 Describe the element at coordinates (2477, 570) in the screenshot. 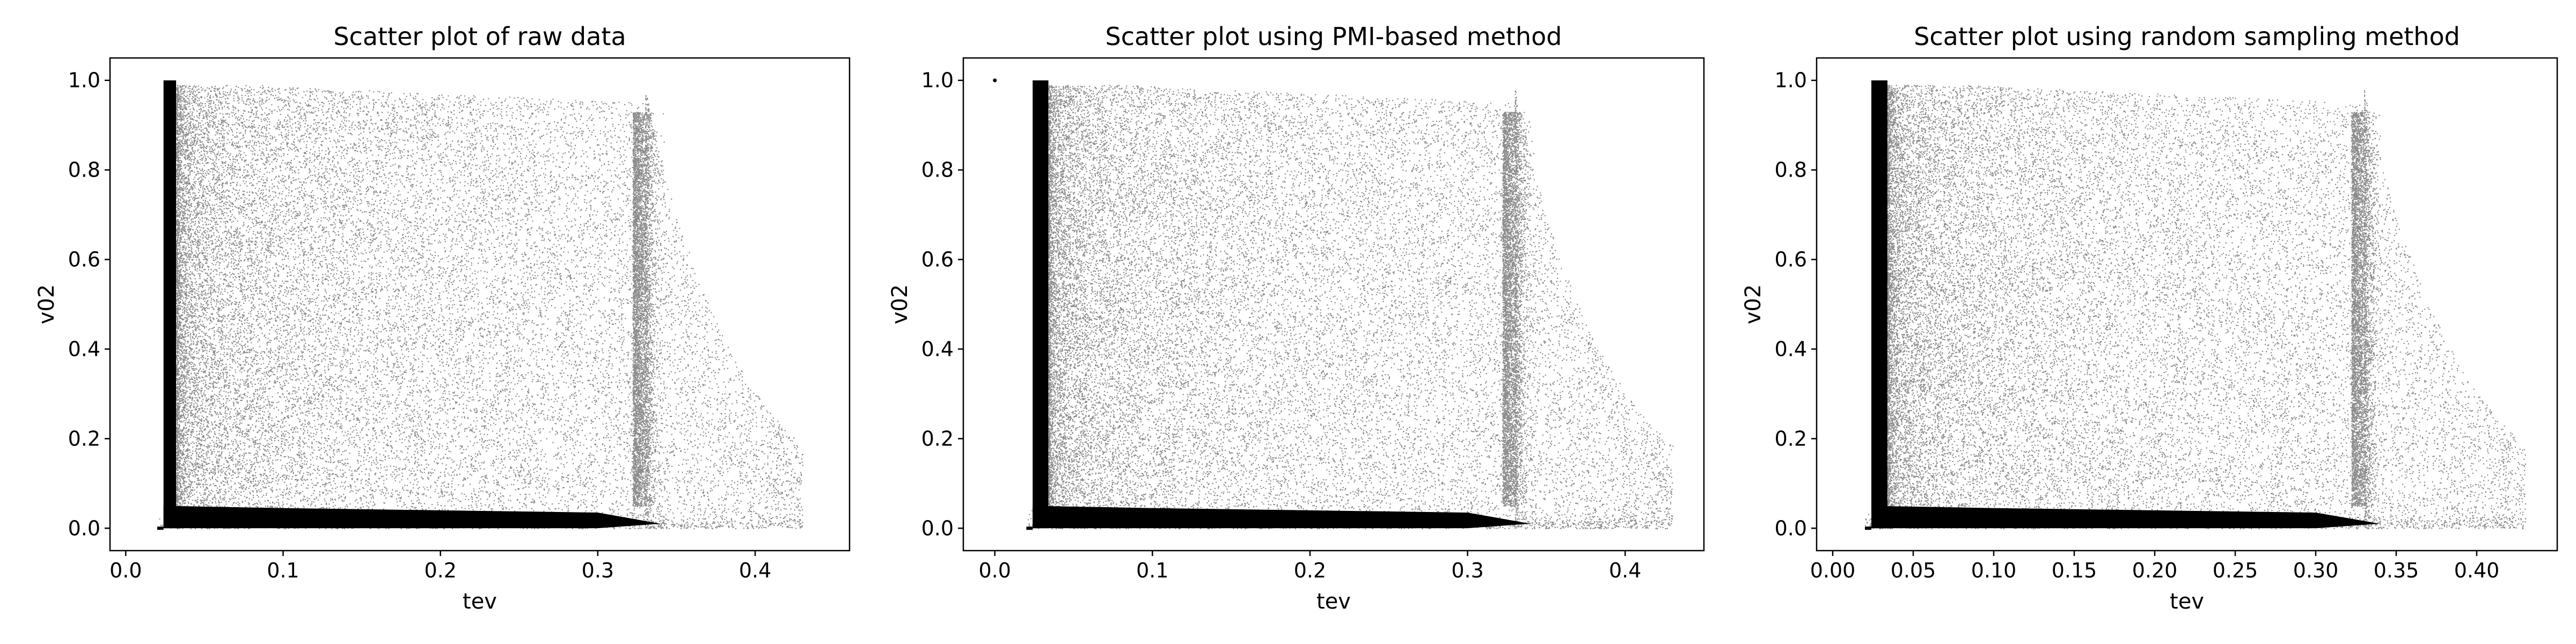

I see `x-tick-label: 0.40` at that location.